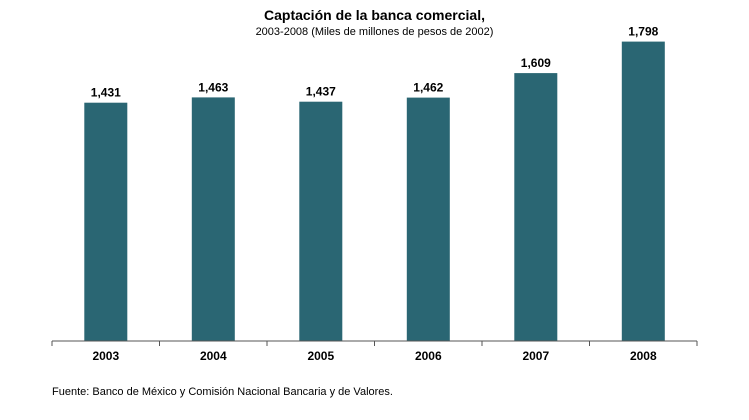 The image size is (749, 420). What do you see at coordinates (643, 191) in the screenshot?
I see `bar-2008` at bounding box center [643, 191].